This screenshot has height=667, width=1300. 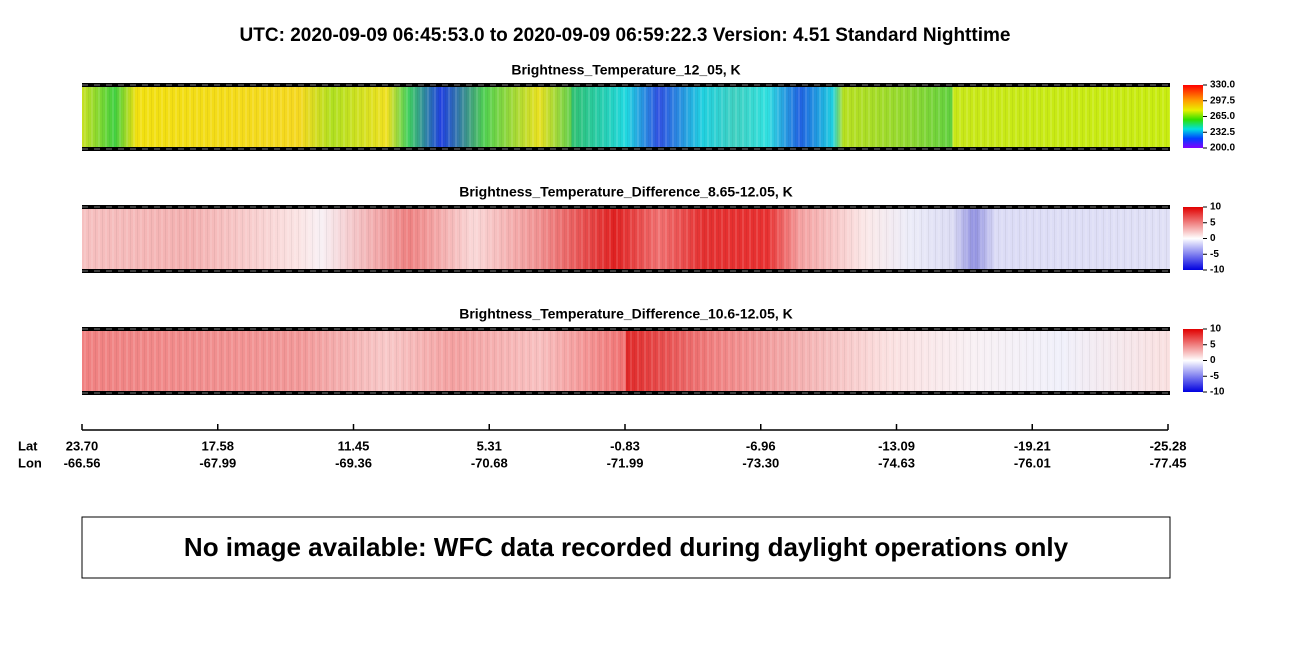 I want to click on lat-tick-label: -13.09, so click(x=896, y=445).